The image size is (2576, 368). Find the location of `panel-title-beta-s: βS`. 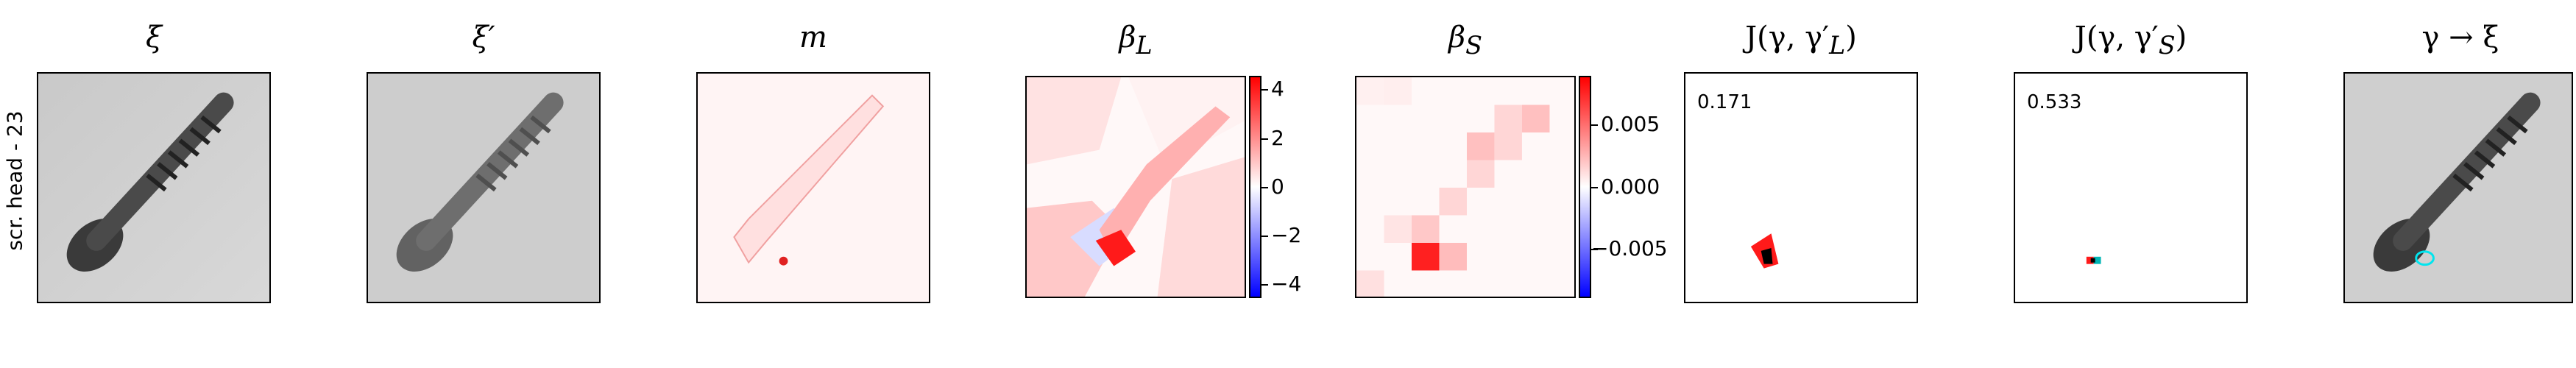

panel-title-beta-s: βS is located at coordinates (1465, 40).